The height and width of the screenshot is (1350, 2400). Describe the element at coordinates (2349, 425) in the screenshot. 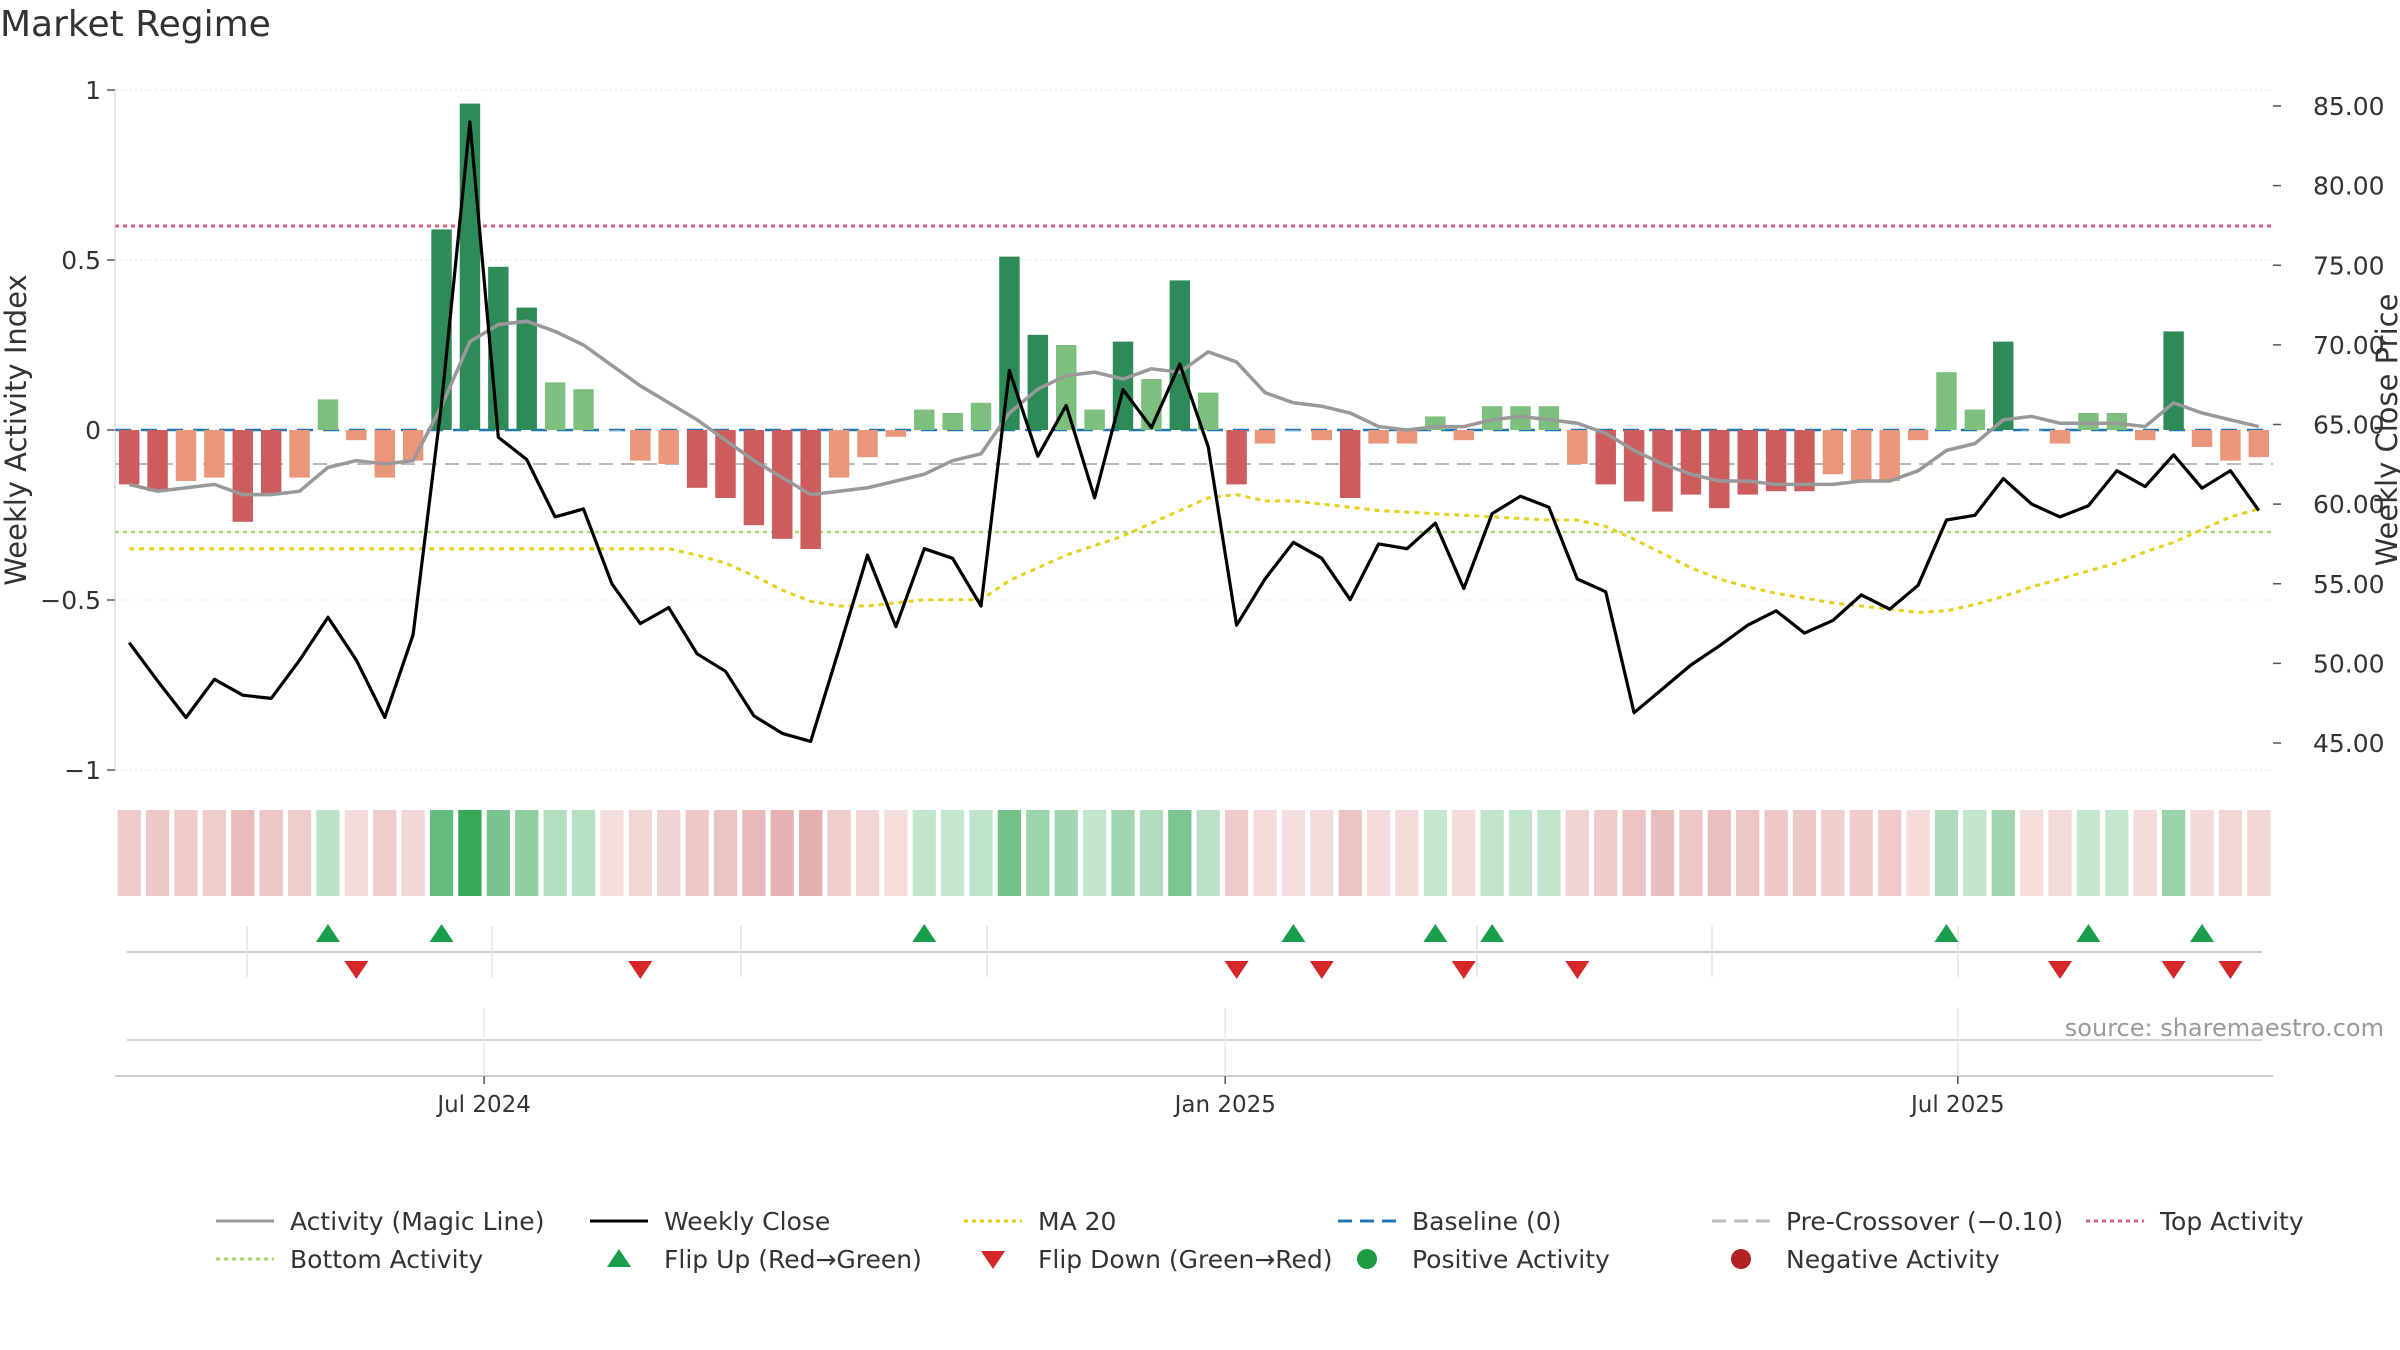

I see `y2-tick-label: 65.00` at that location.